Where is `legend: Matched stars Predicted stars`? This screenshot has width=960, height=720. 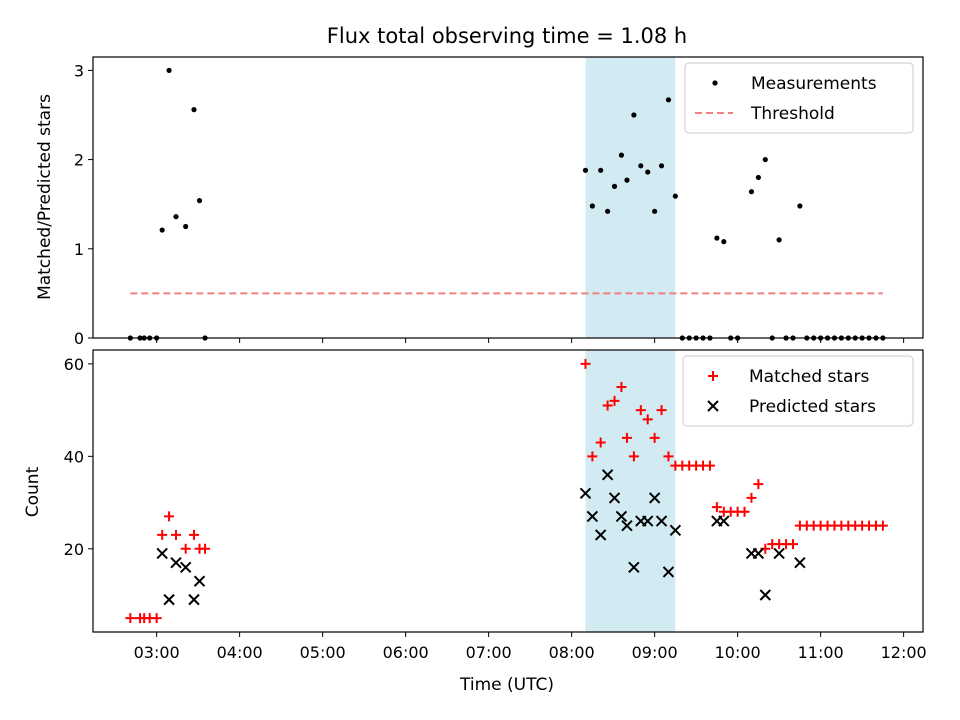
legend: Matched stars Predicted stars is located at coordinates (798, 391).